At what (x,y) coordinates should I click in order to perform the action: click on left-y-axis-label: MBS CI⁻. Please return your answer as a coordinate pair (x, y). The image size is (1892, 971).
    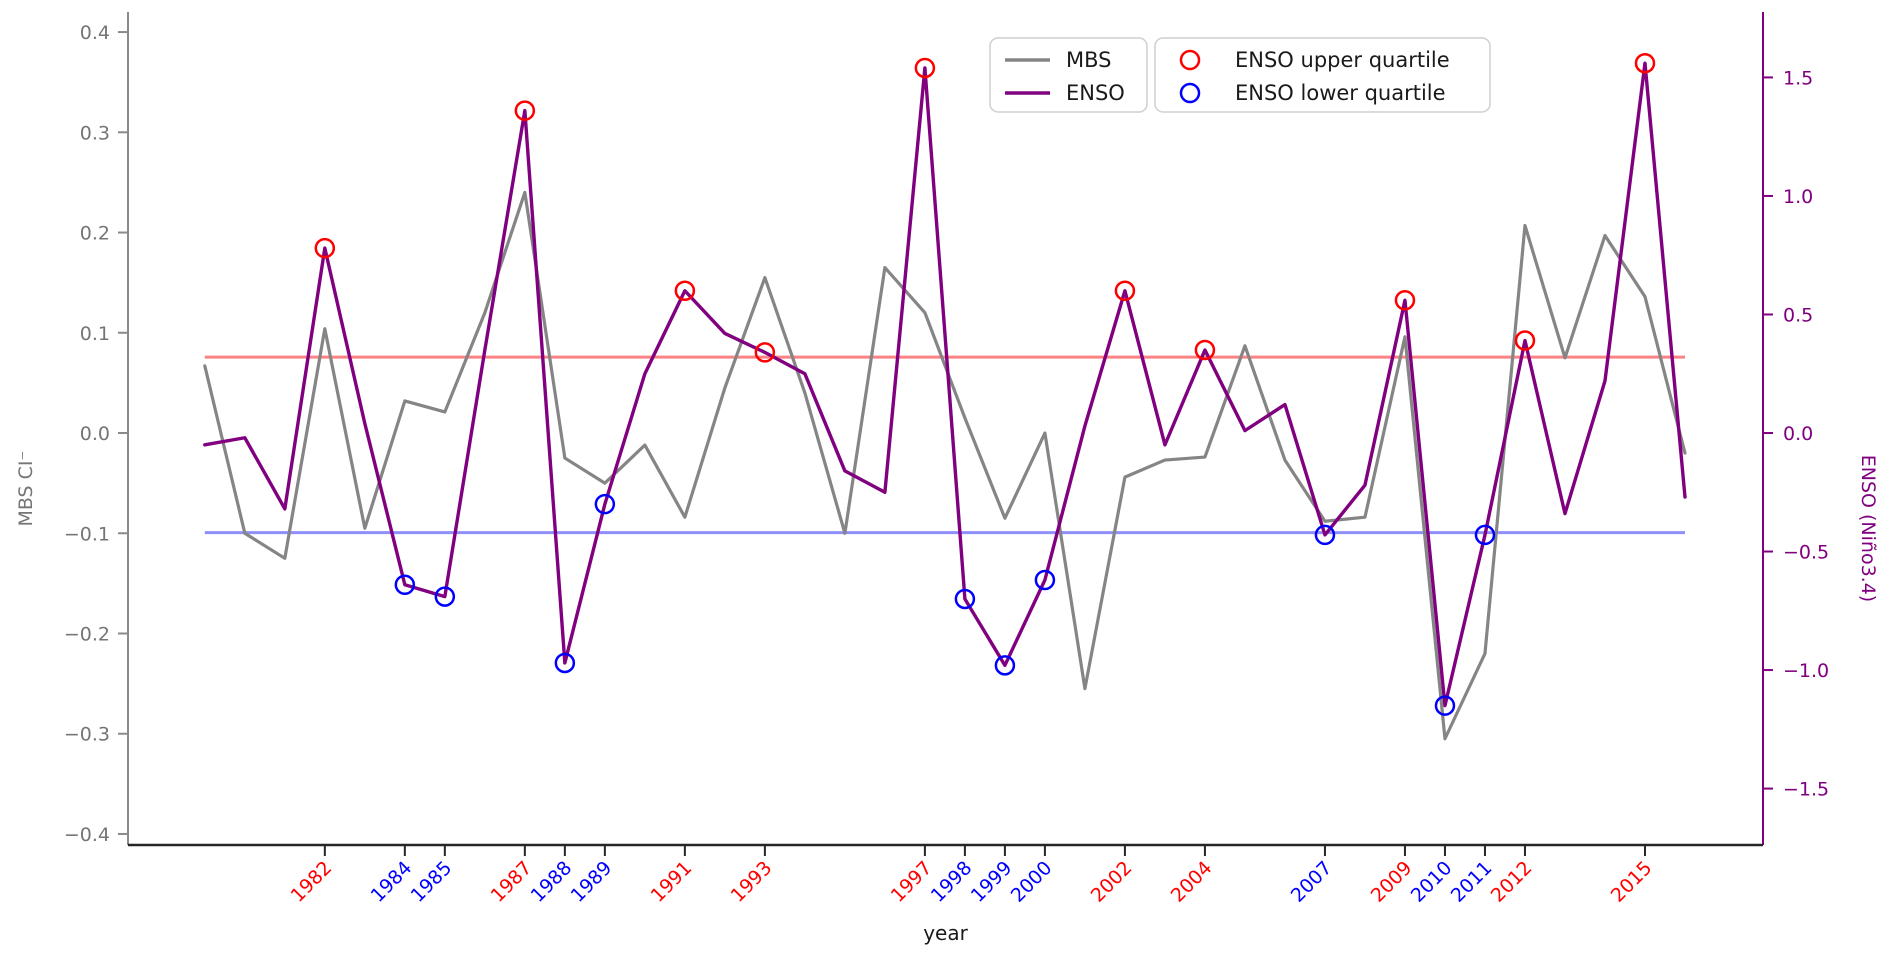
    Looking at the image, I should click on (26, 488).